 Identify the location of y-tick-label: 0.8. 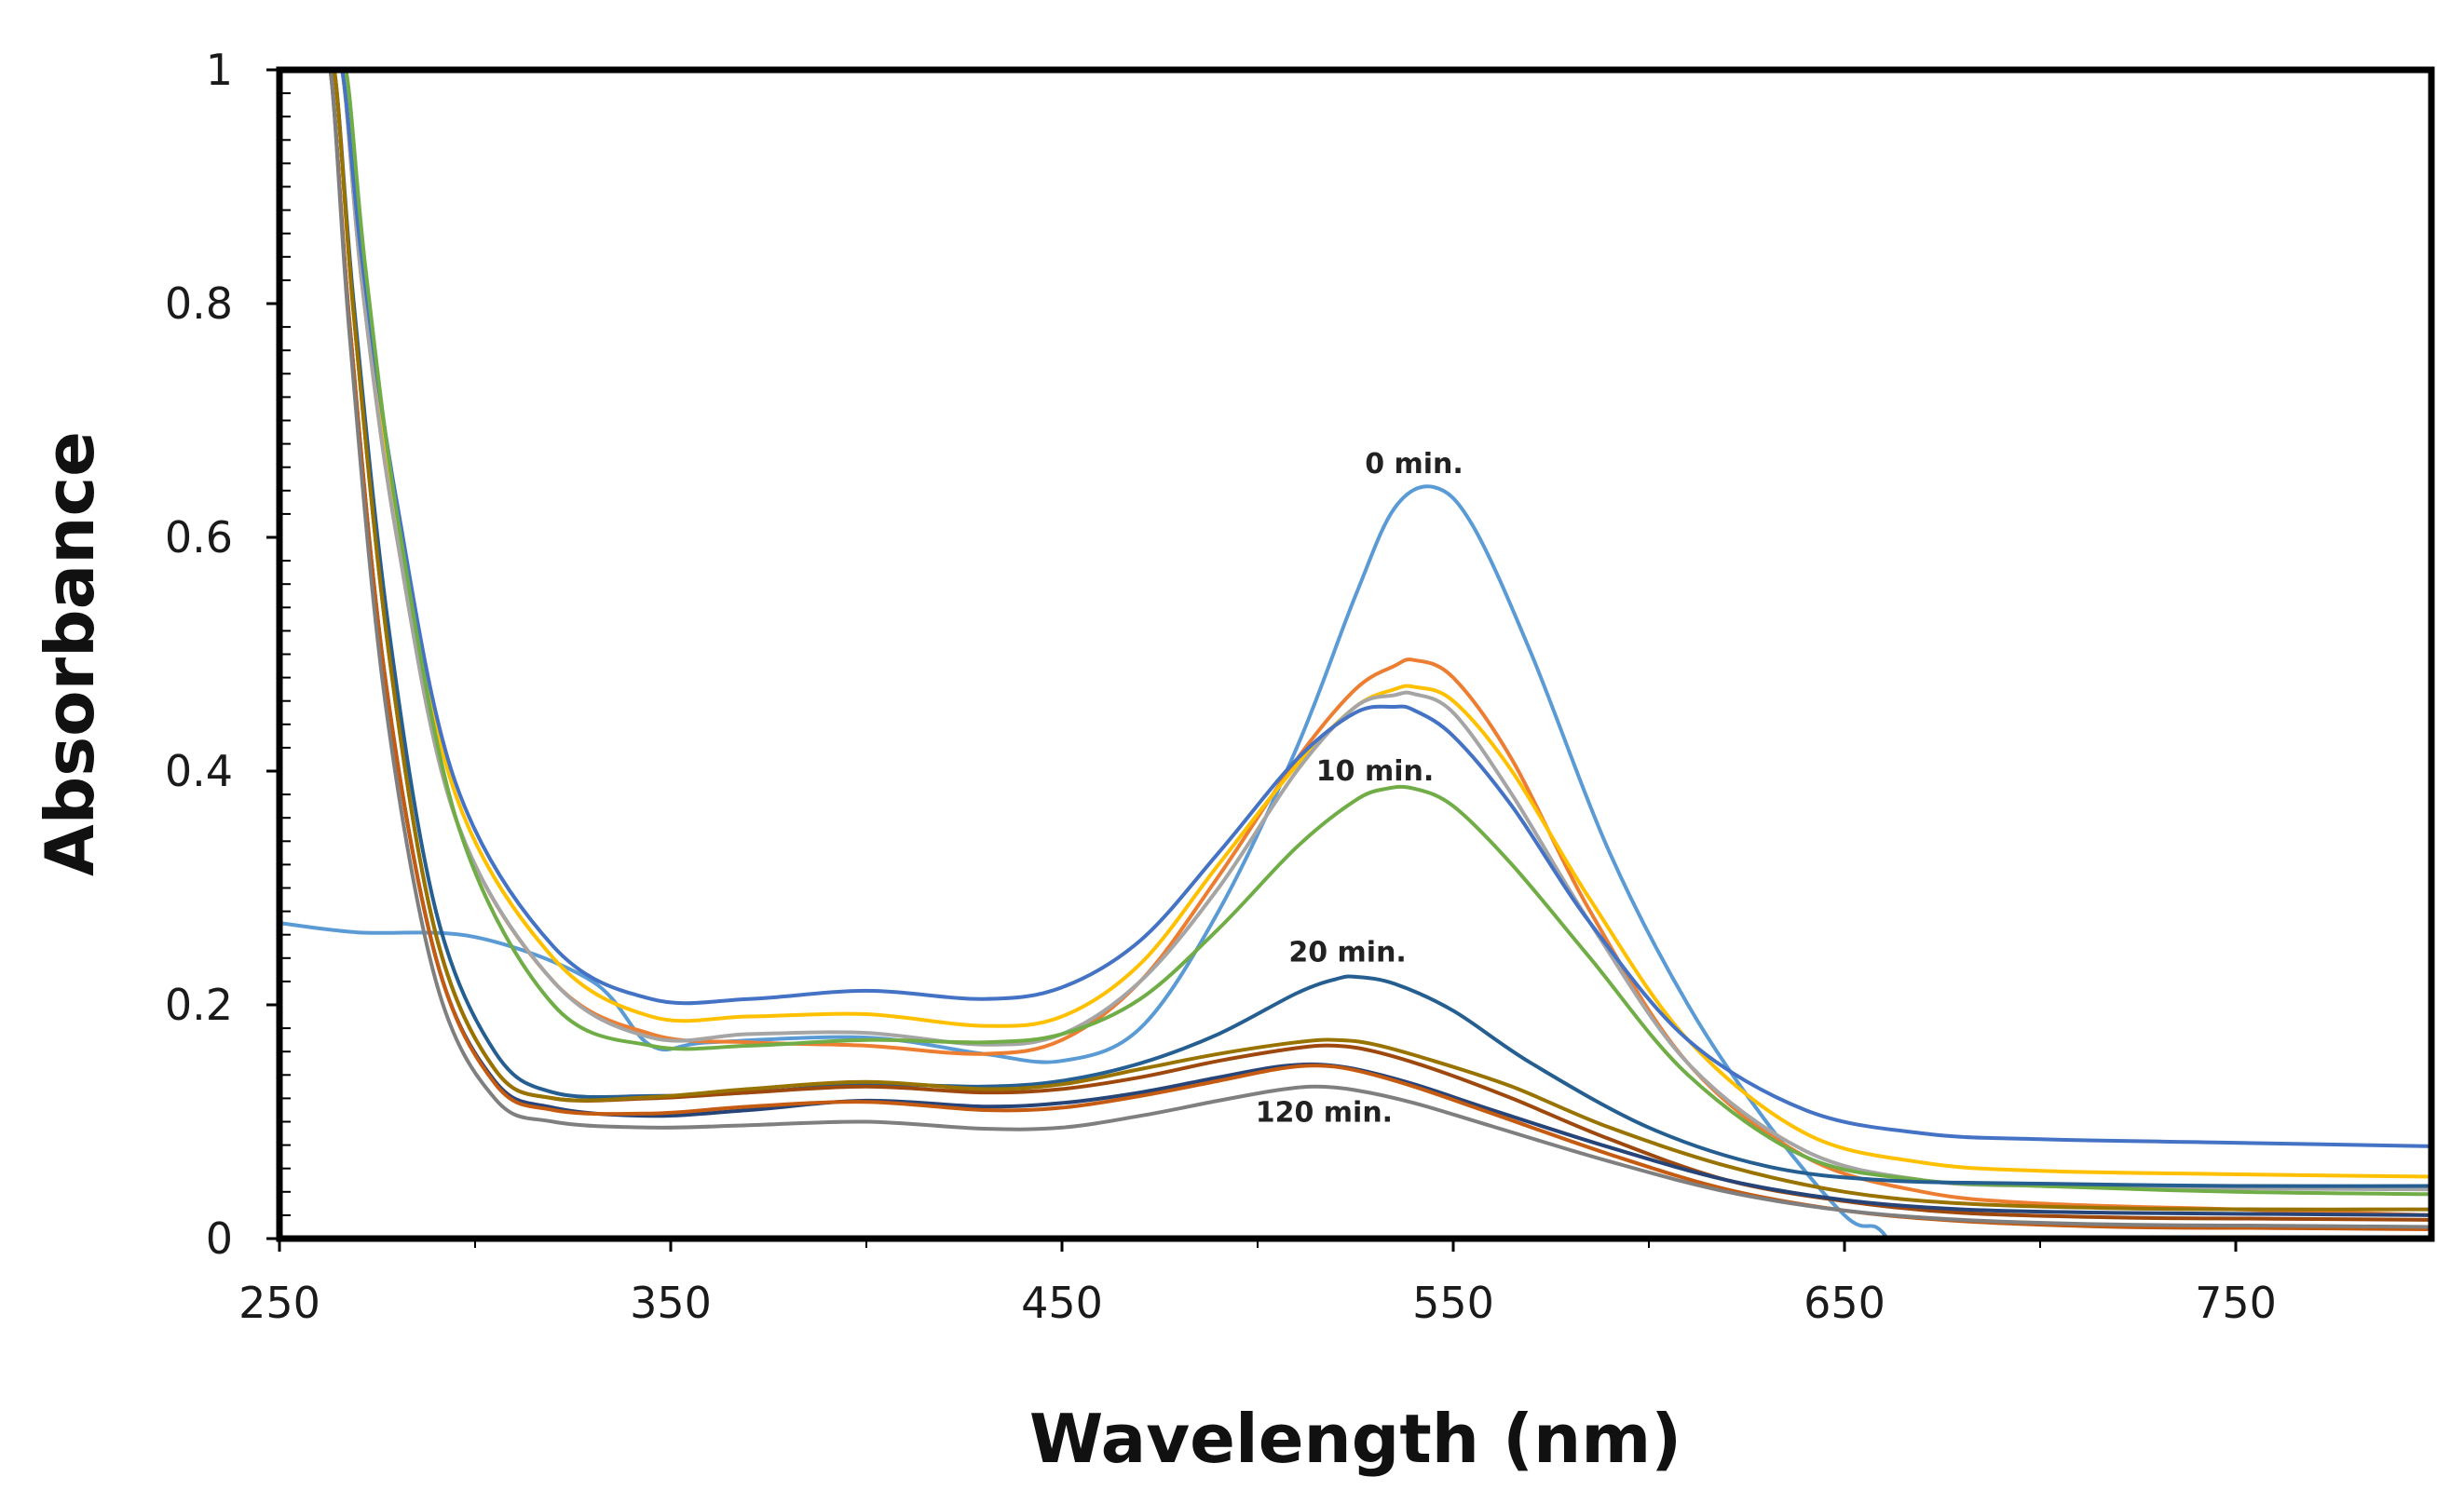
(199, 303).